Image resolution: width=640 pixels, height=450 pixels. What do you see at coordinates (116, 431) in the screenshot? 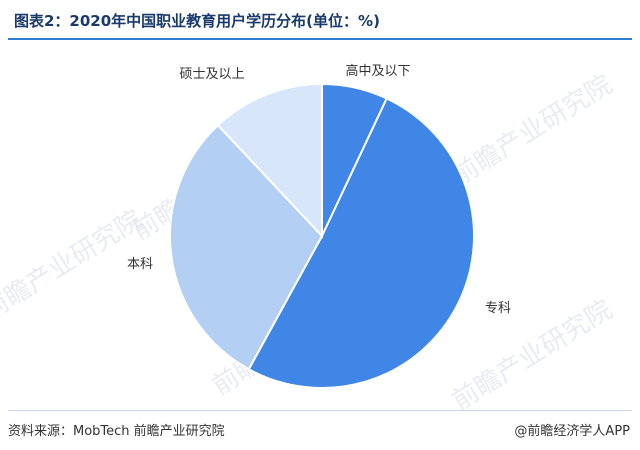
I see `source-note: 资料来源：MobTech 前瞻产业研究院` at bounding box center [116, 431].